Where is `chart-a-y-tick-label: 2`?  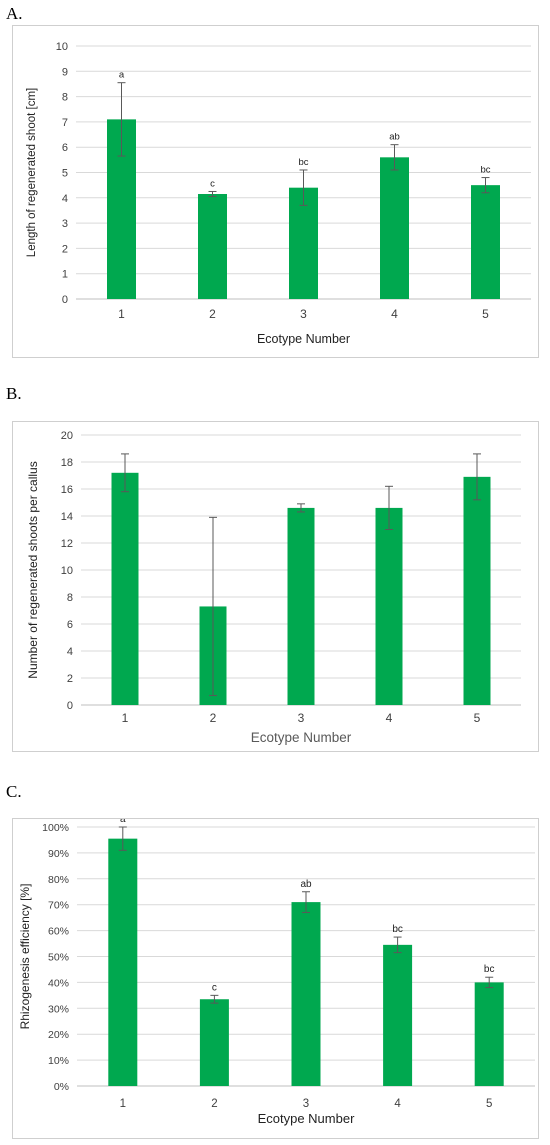 chart-a-y-tick-label: 2 is located at coordinates (65, 249).